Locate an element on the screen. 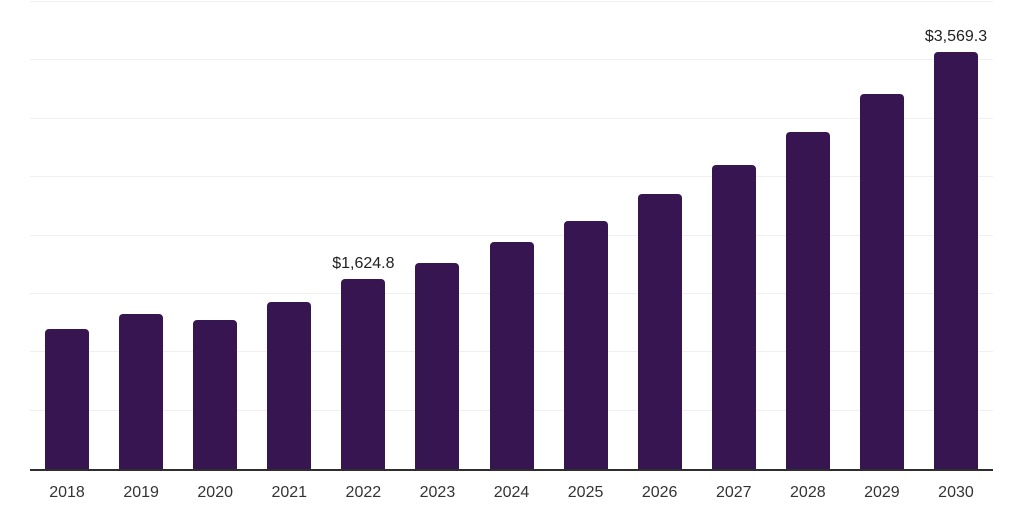 This screenshot has height=512, width=1024. bar-2021 is located at coordinates (289, 385).